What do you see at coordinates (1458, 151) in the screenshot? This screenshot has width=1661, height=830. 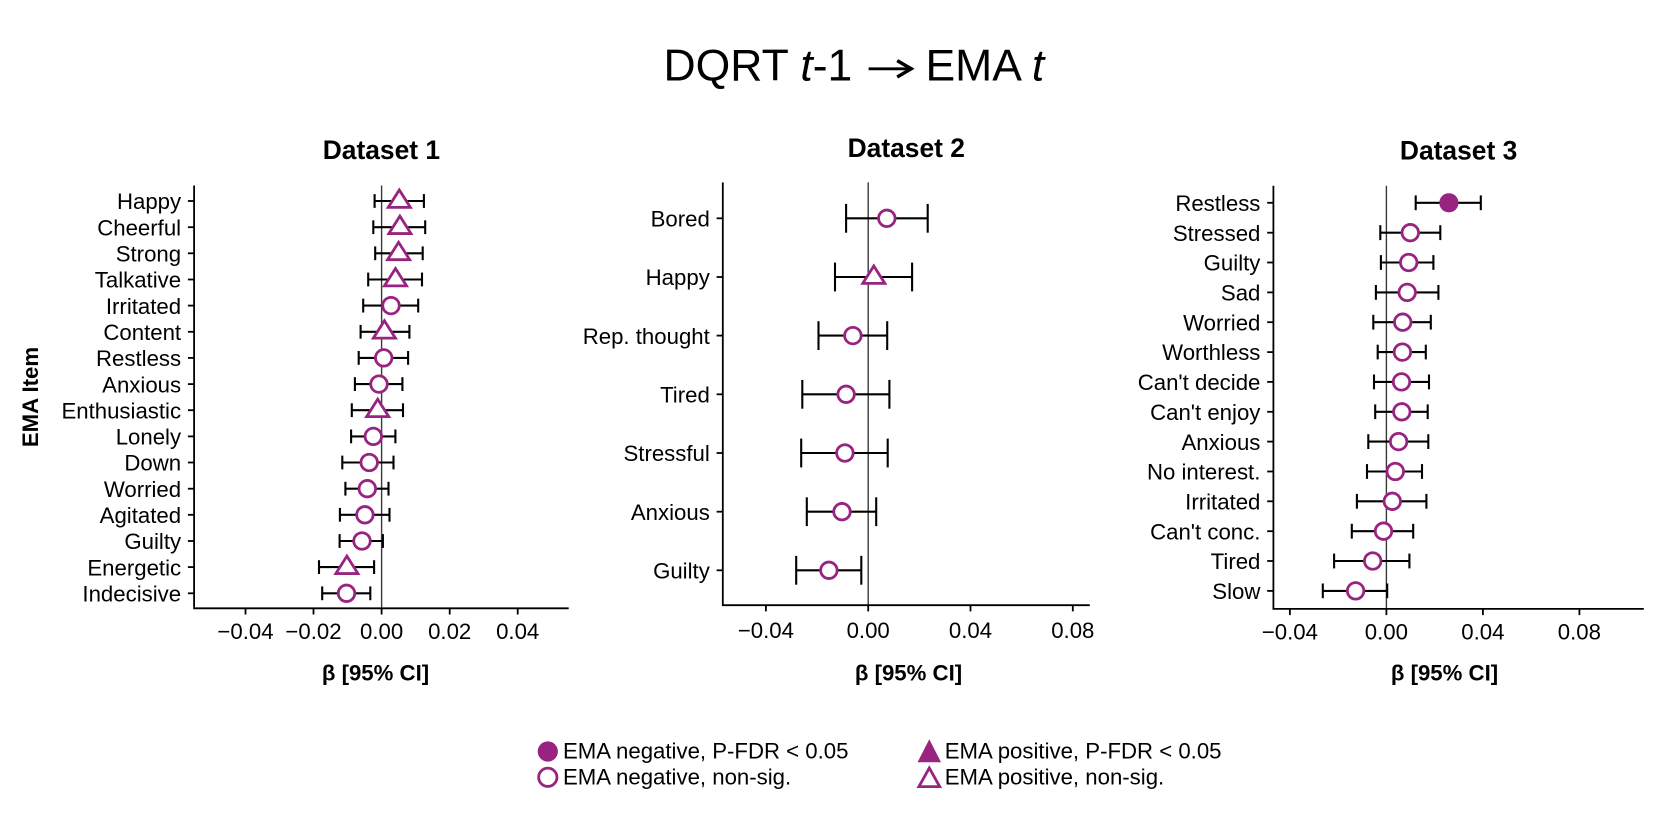 I see `svg-text: Dataset 3` at bounding box center [1458, 151].